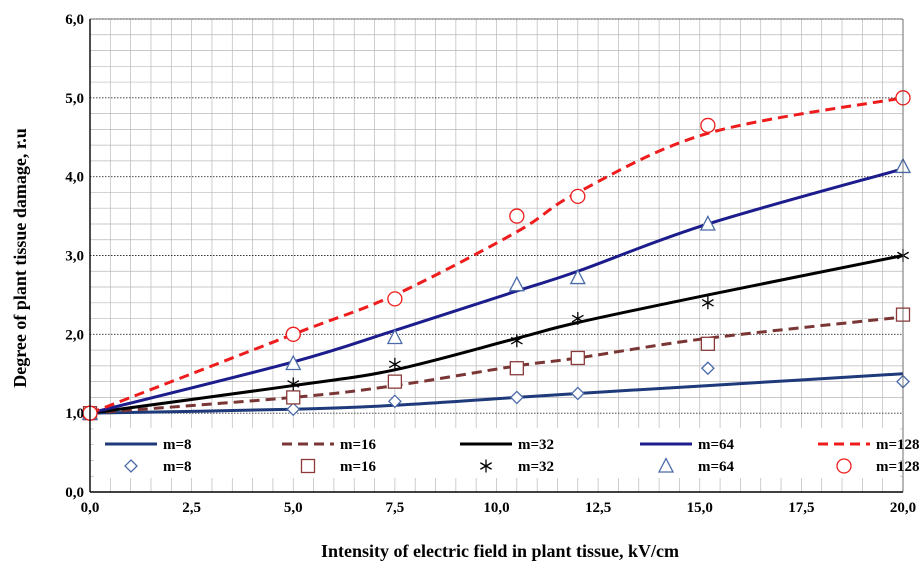 The width and height of the screenshot is (922, 574). I want to click on x-tick-label: 2,5, so click(191, 508).